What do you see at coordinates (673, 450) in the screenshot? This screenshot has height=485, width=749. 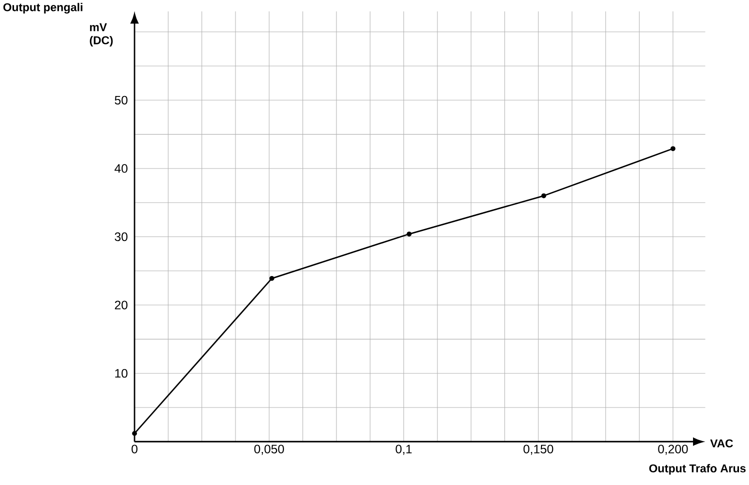 I see `x-tick-label: 0,200` at bounding box center [673, 450].